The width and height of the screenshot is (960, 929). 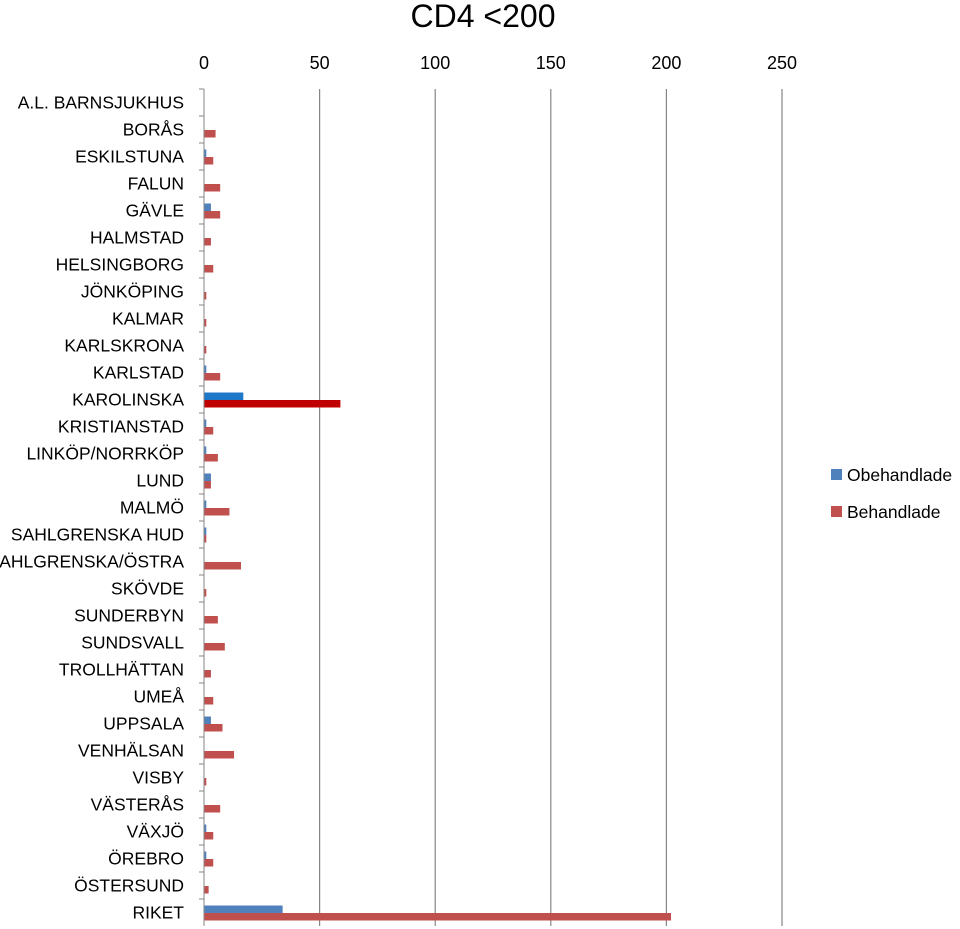 What do you see at coordinates (206, 890) in the screenshot?
I see `bar-behandlade-ostersund` at bounding box center [206, 890].